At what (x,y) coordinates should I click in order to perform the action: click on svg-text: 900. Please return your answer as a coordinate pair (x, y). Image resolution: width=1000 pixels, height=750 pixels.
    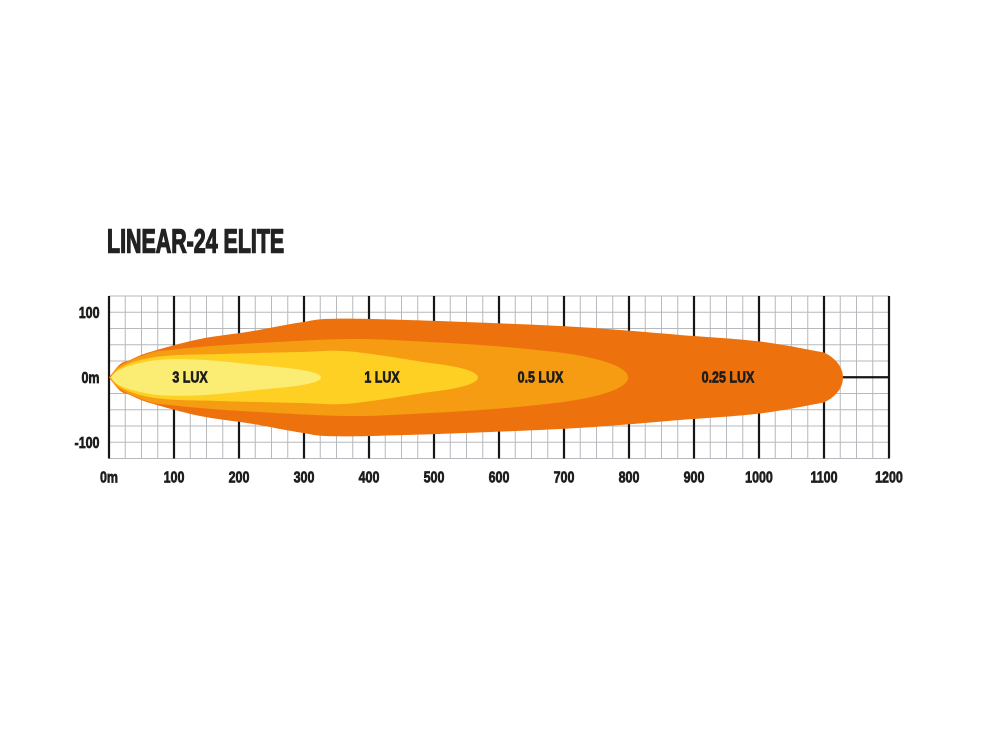
    Looking at the image, I should click on (694, 478).